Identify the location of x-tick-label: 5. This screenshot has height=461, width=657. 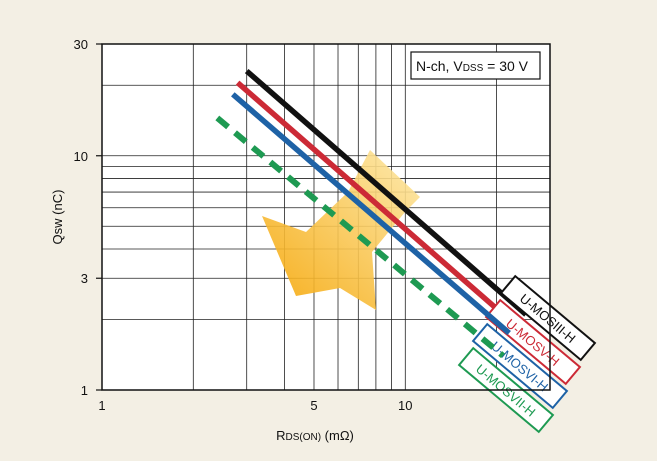
(313, 405).